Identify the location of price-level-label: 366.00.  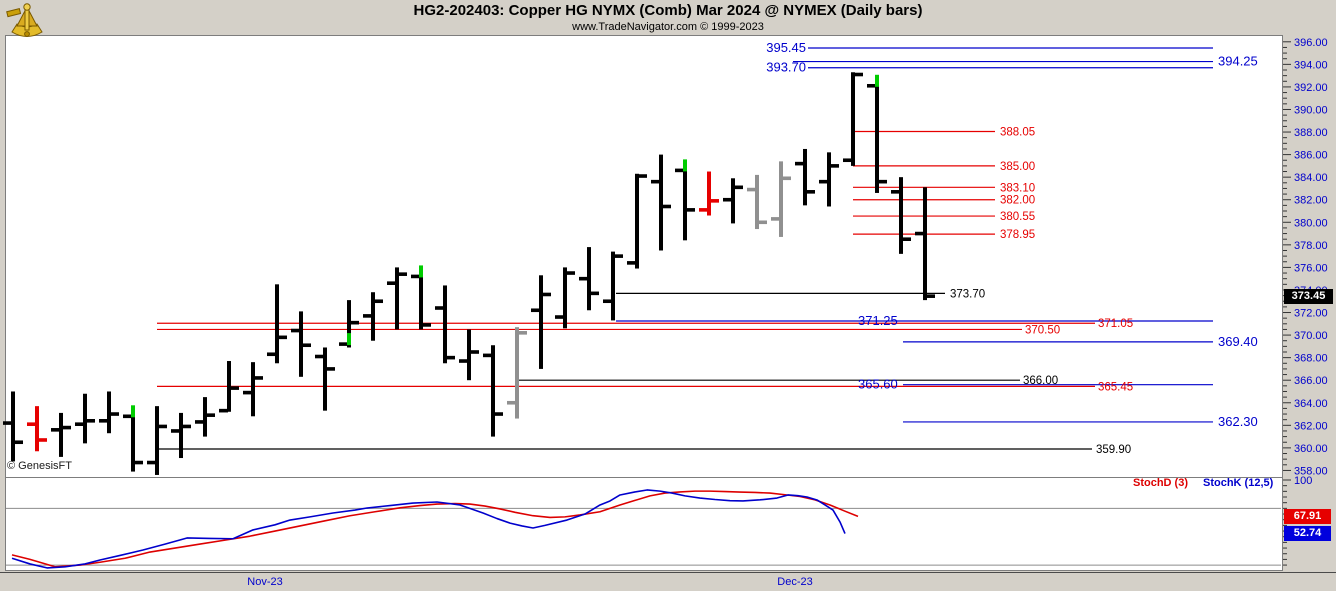
(1040, 381).